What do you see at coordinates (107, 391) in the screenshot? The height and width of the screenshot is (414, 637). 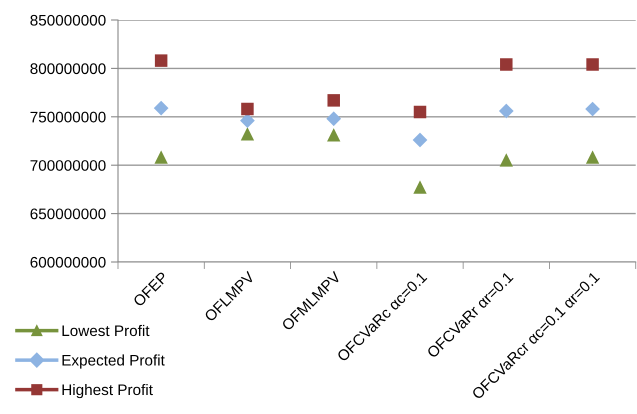 I see `legend-label: Highest Profit` at bounding box center [107, 391].